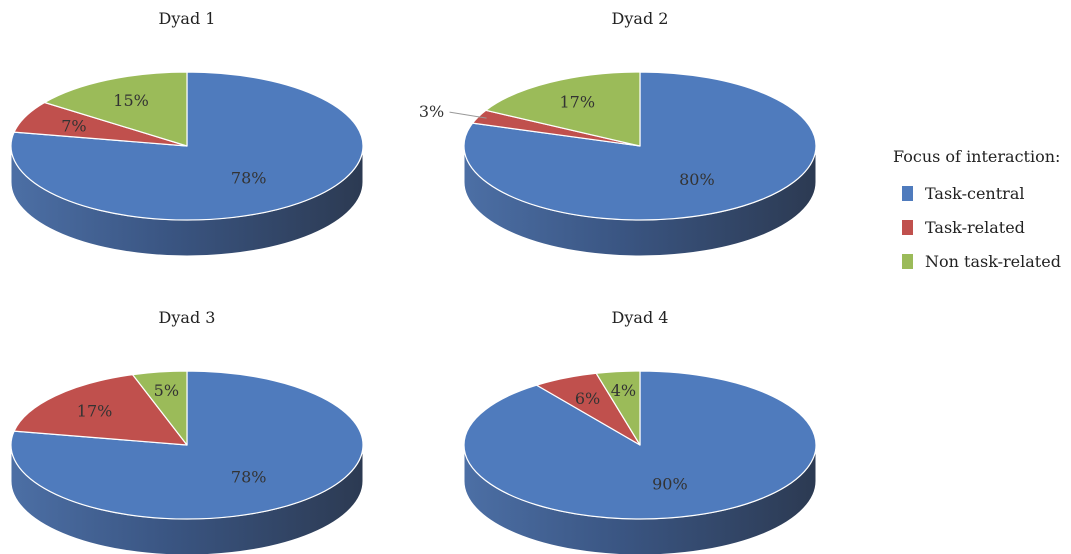  Describe the element at coordinates (697, 179) in the screenshot. I see `data-label: 80%` at that location.